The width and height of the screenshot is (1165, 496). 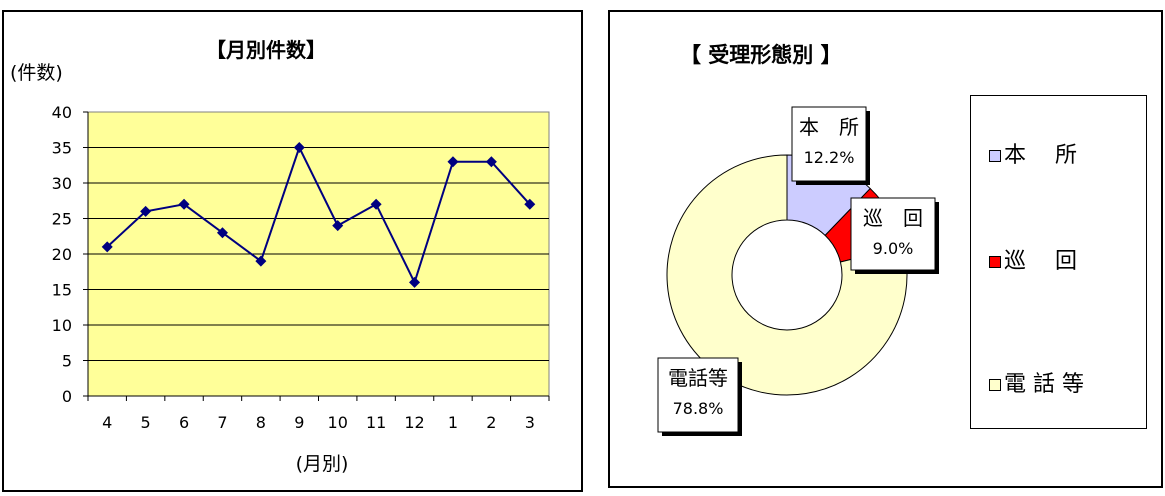 I want to click on y-tick-label: 40, so click(x=62, y=112).